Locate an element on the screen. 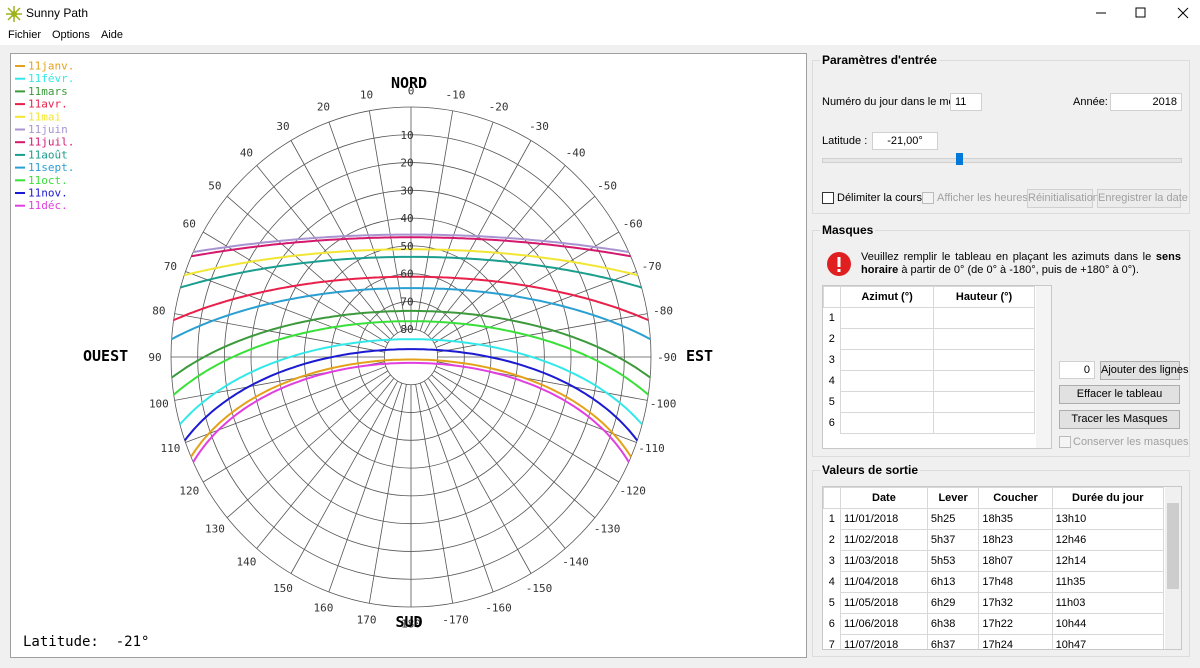 Image resolution: width=1200 pixels, height=668 pixels. azimuth-label: -60 is located at coordinates (633, 224).